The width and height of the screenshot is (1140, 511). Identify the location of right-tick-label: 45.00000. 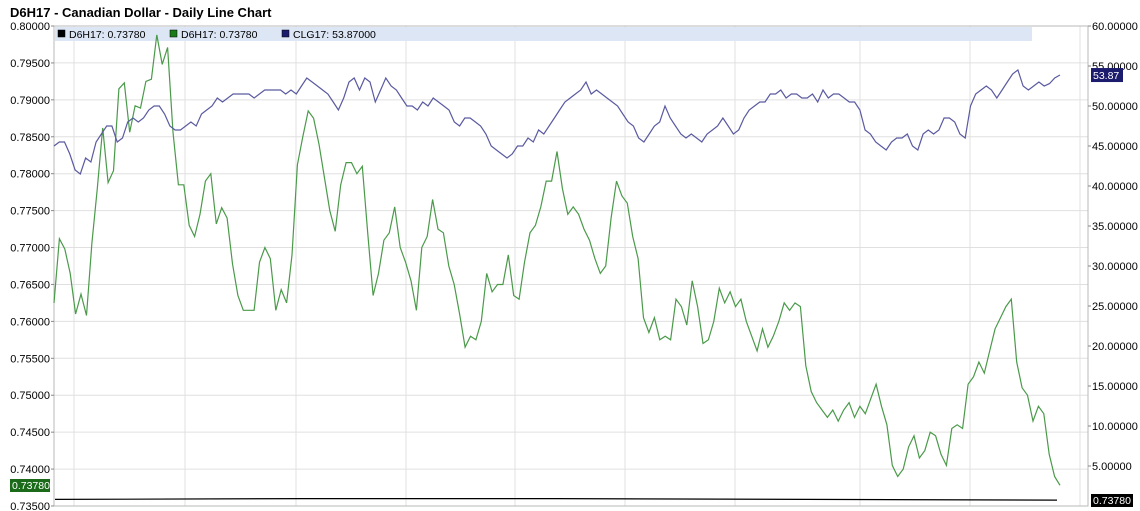
(1115, 147).